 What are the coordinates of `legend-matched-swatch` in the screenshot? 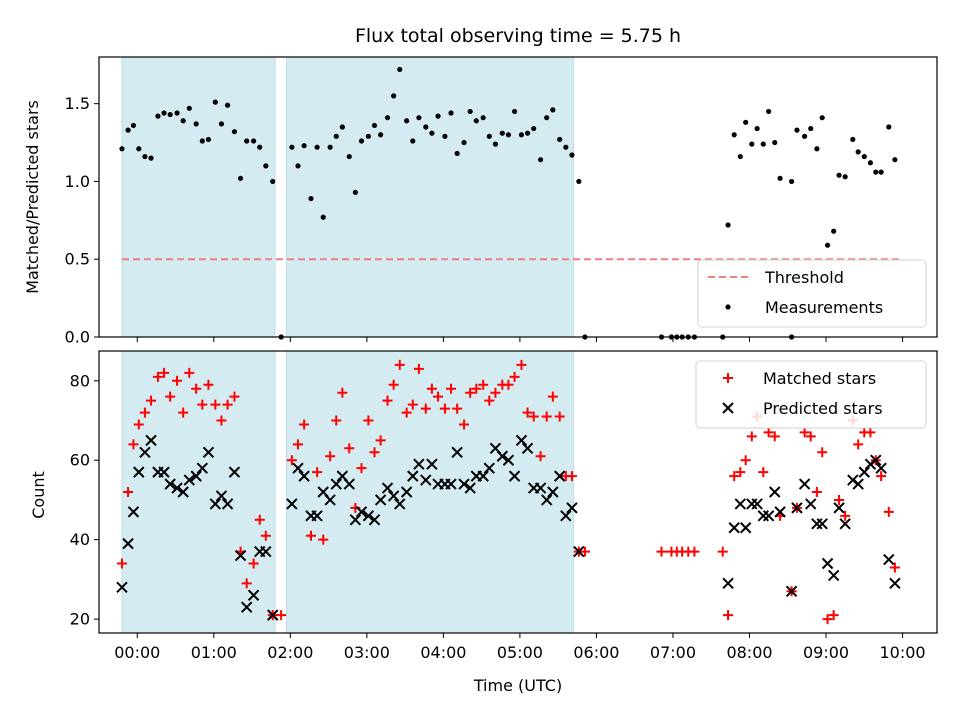 It's located at (728, 378).